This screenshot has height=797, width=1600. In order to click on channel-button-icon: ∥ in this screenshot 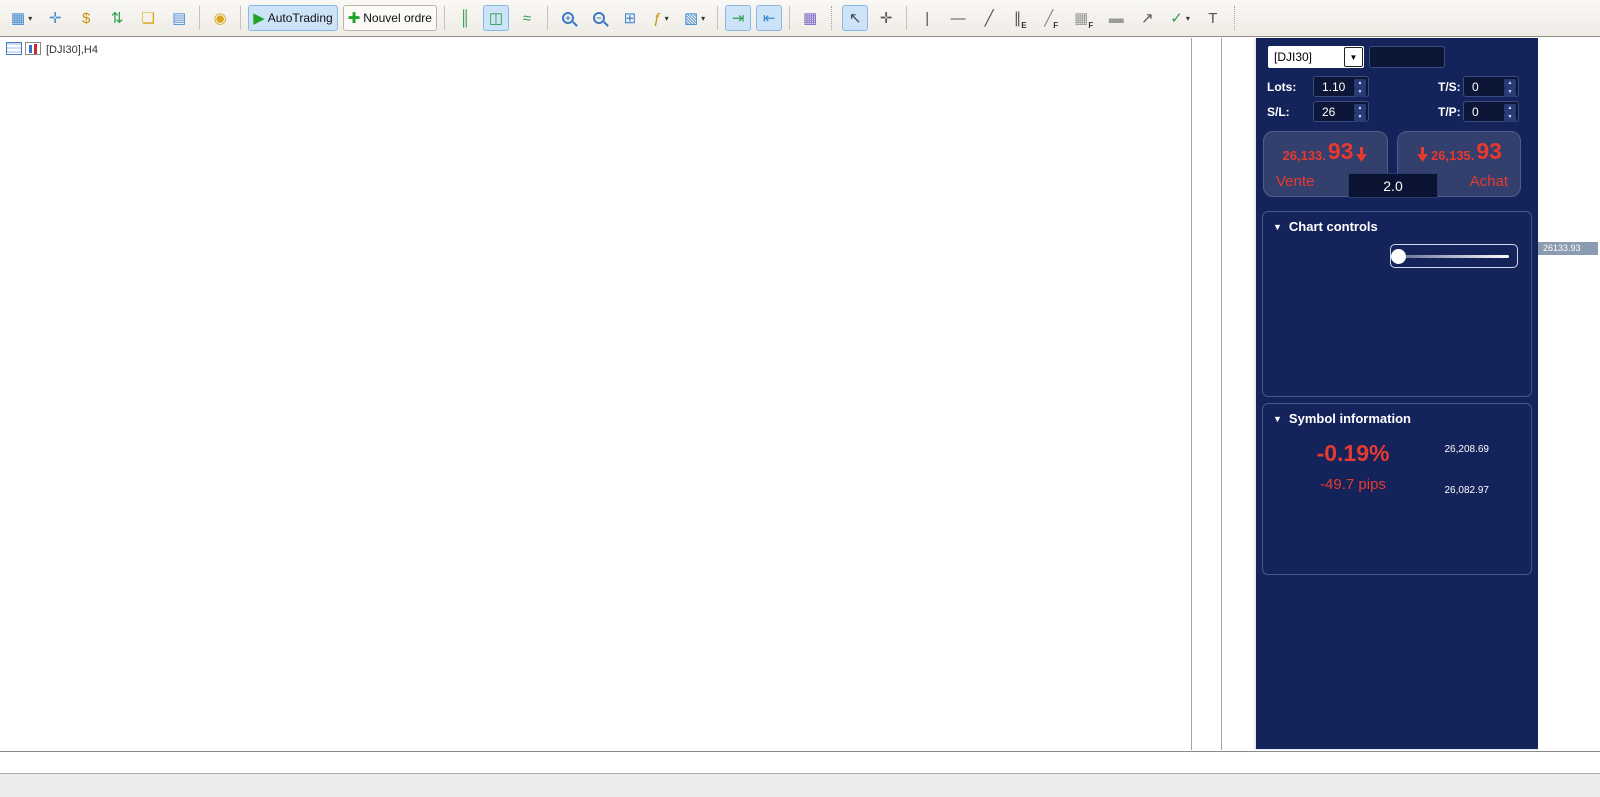, I will do `click(1017, 18)`.